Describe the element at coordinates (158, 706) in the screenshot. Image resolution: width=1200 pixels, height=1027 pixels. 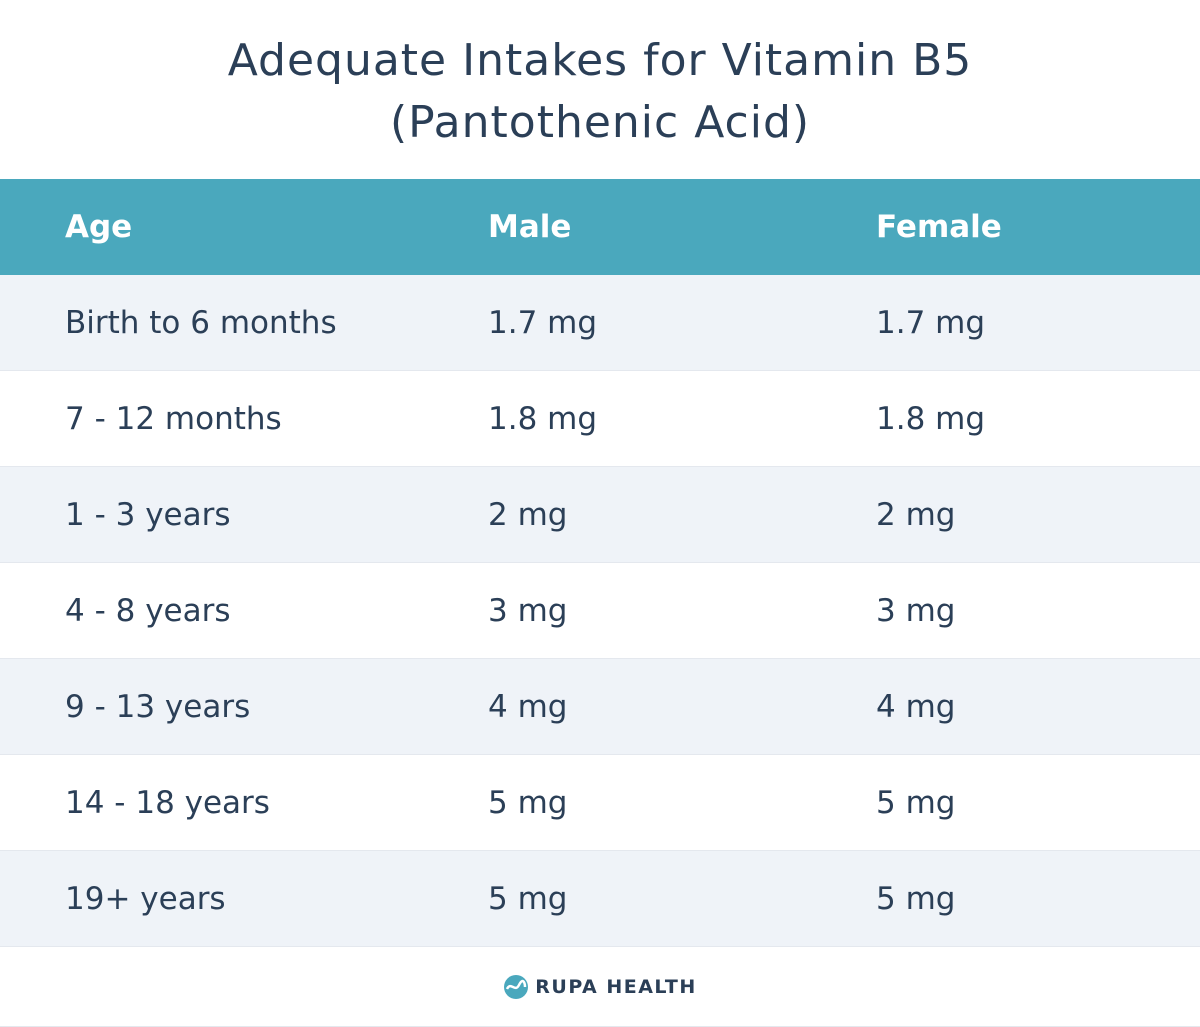
I see `table-cell: 9 - 13 years` at that location.